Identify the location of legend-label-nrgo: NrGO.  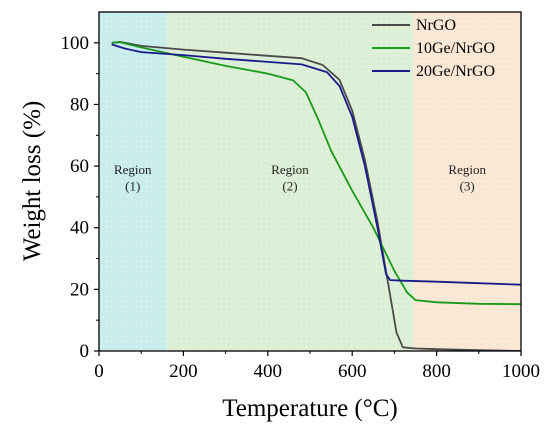
(436, 25).